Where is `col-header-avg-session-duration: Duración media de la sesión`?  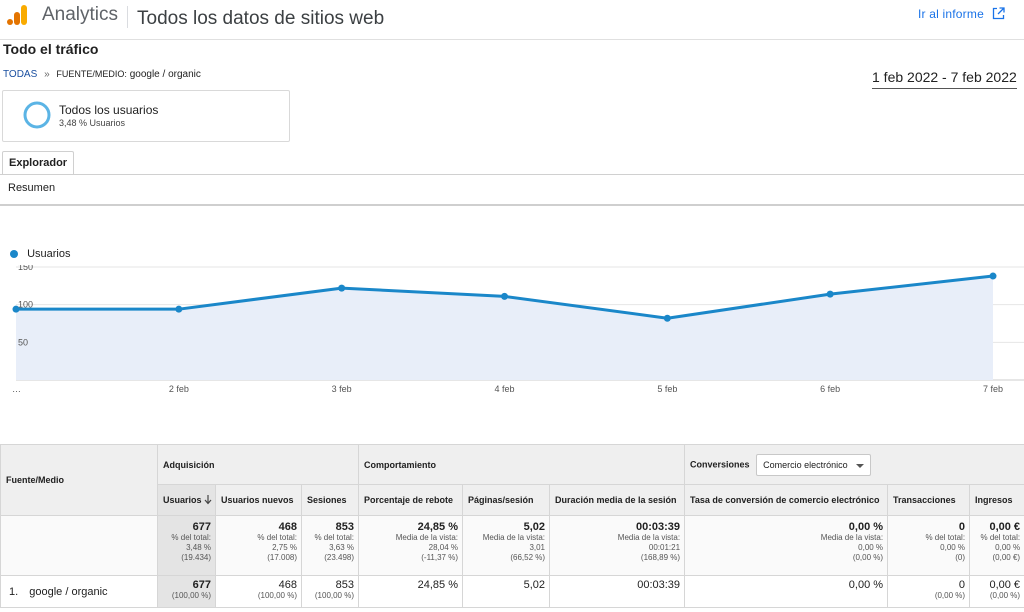 col-header-avg-session-duration: Duración media de la sesión is located at coordinates (617, 500).